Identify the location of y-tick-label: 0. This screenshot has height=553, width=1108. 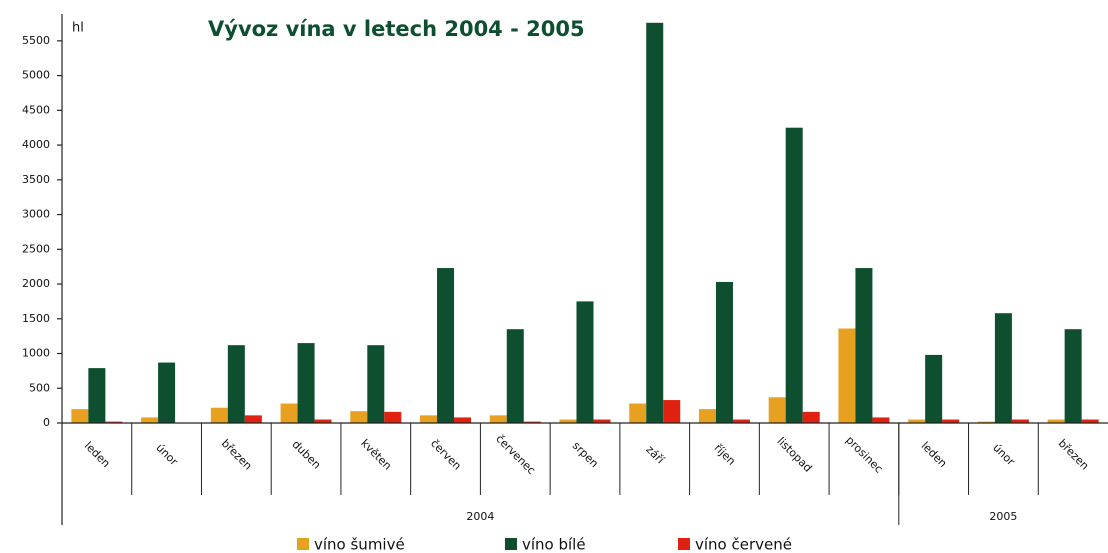
(46, 422).